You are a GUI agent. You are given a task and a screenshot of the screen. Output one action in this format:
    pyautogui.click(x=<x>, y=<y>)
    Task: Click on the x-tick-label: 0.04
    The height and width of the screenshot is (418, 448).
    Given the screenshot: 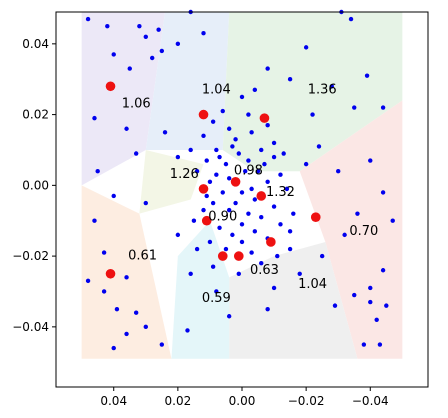 What is the action you would take?
    pyautogui.click(x=113, y=401)
    